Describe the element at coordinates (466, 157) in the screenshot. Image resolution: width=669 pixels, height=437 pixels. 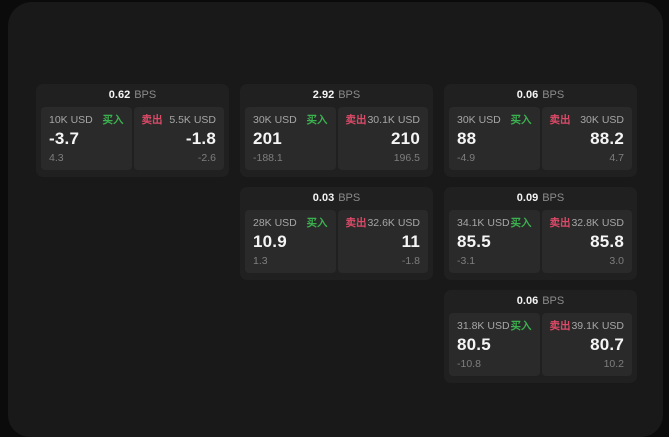
I see `buy-sub-value: -4.9` at that location.